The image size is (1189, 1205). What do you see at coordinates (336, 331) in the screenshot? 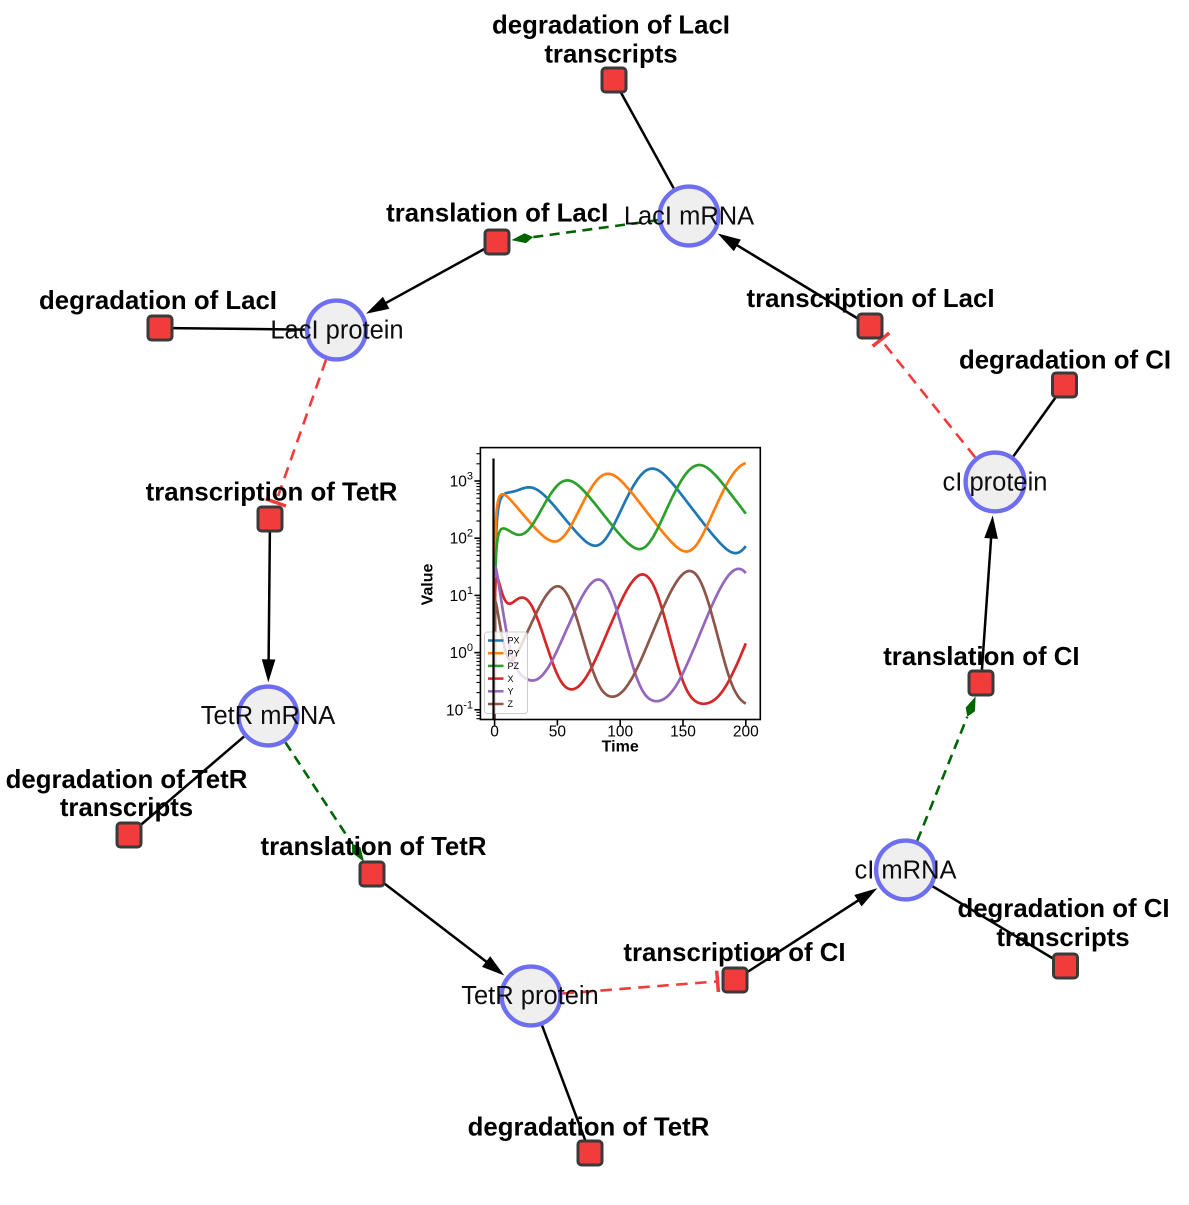
I see `svg-text: LacI protein` at bounding box center [336, 331].